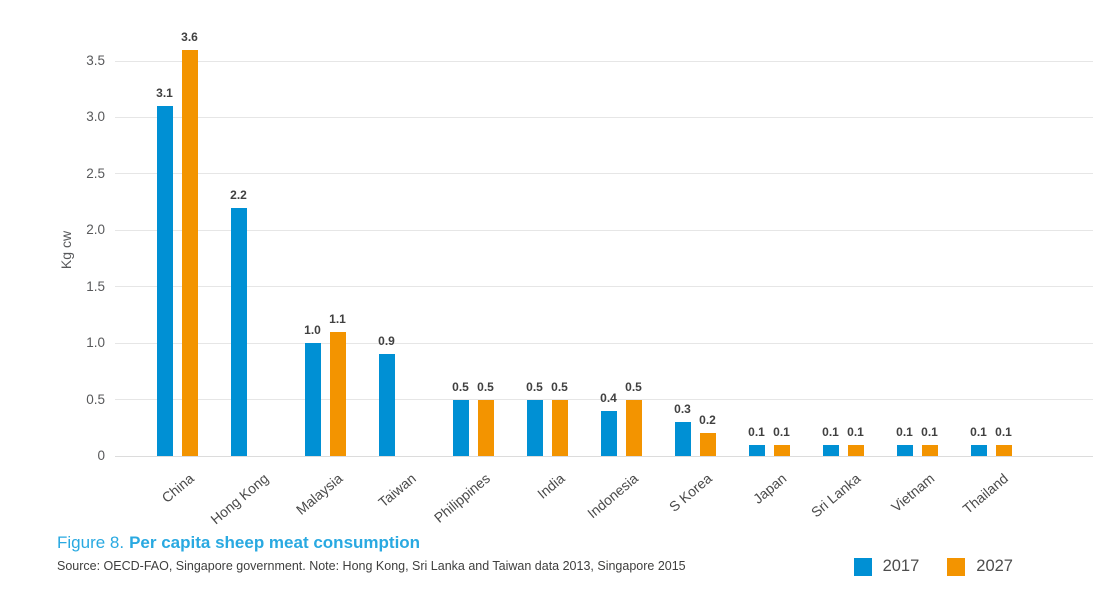  What do you see at coordinates (337, 393) in the screenshot?
I see `bar-2027-malaysia` at bounding box center [337, 393].